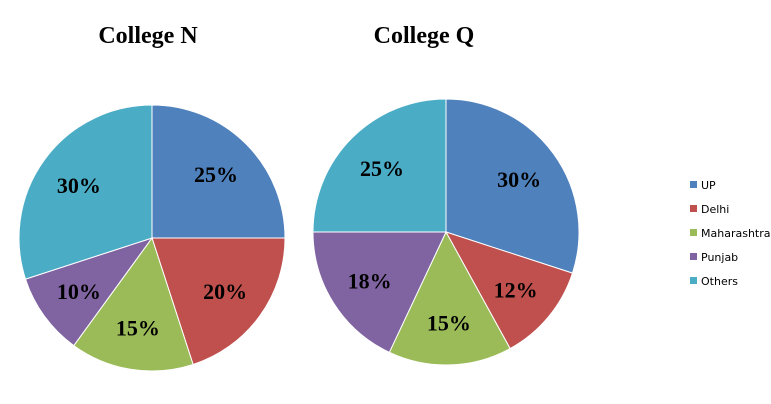 This screenshot has height=404, width=771. Describe the element at coordinates (79, 185) in the screenshot. I see `college-n-label-others: 30%` at that location.